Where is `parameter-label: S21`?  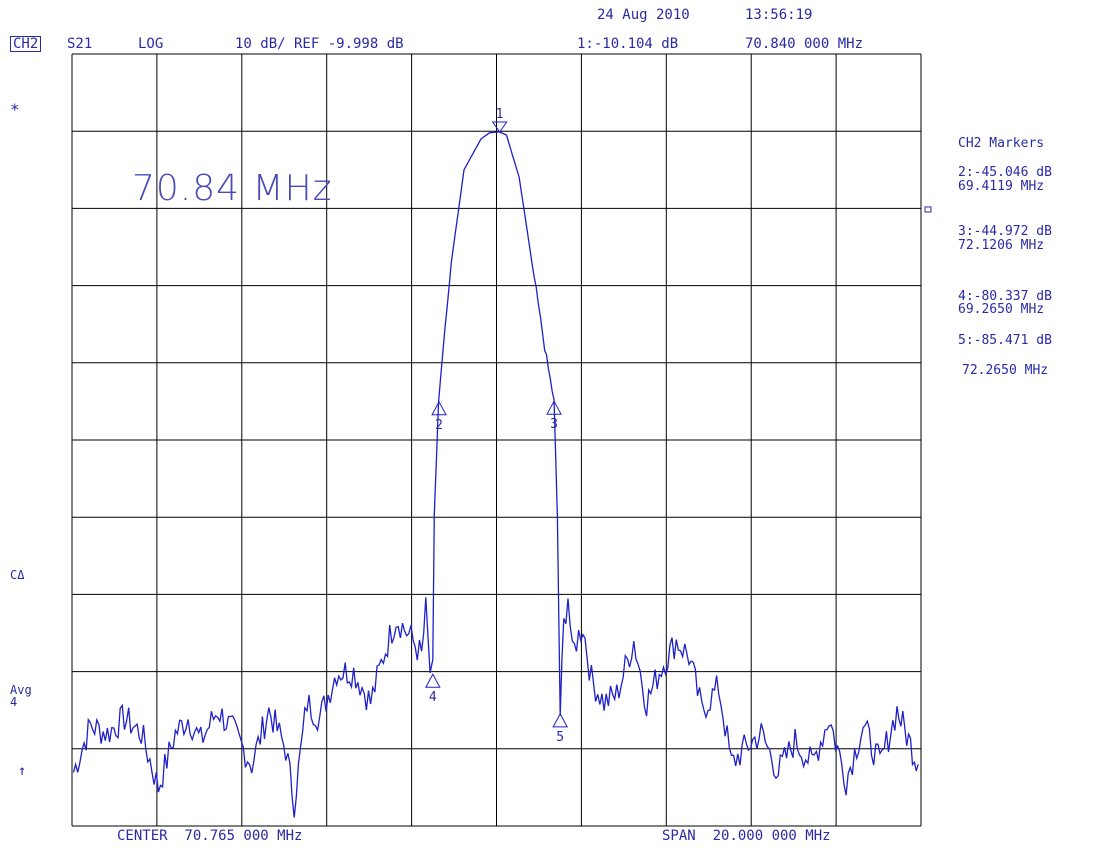
parameter-label: S21 is located at coordinates (80, 44).